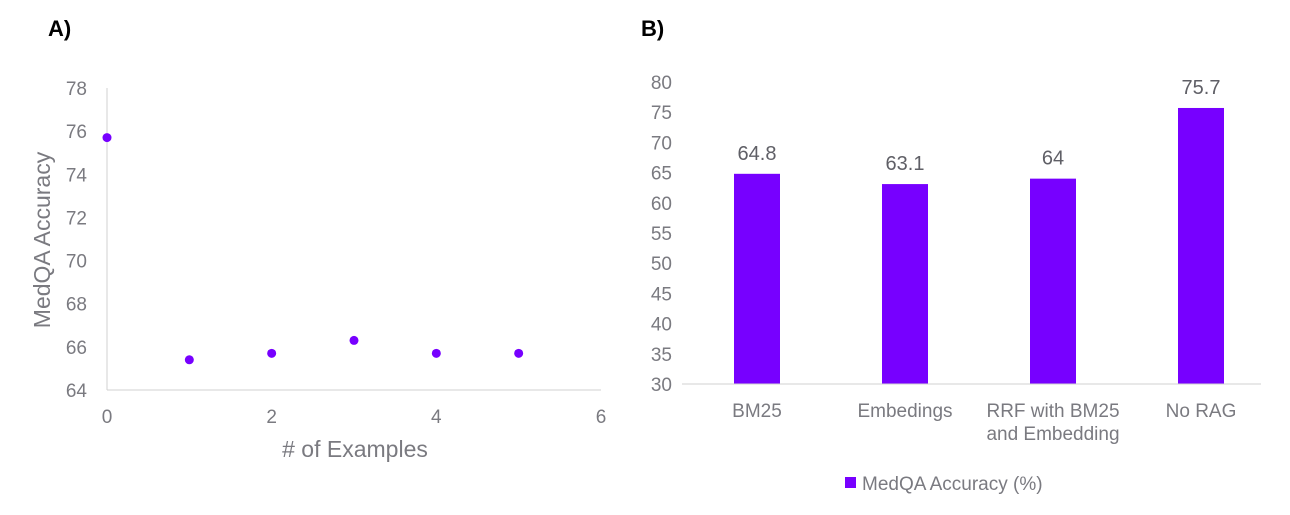  Describe the element at coordinates (661, 325) in the screenshot. I see `y-tick-label: 40` at that location.